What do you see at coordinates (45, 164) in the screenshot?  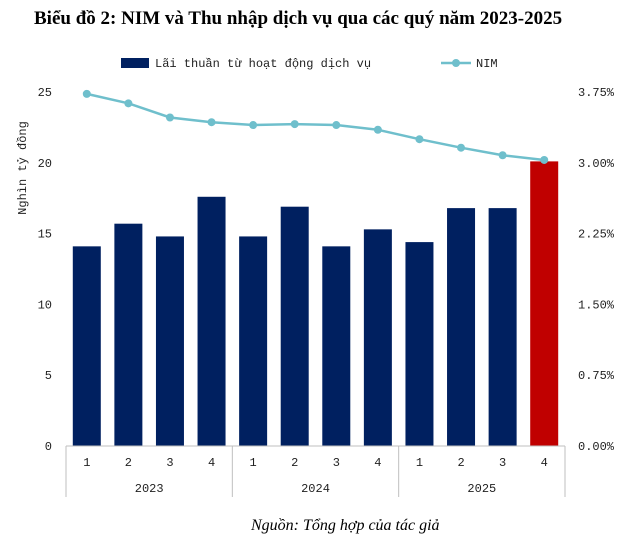 I see `y-tick-label: 20` at bounding box center [45, 164].